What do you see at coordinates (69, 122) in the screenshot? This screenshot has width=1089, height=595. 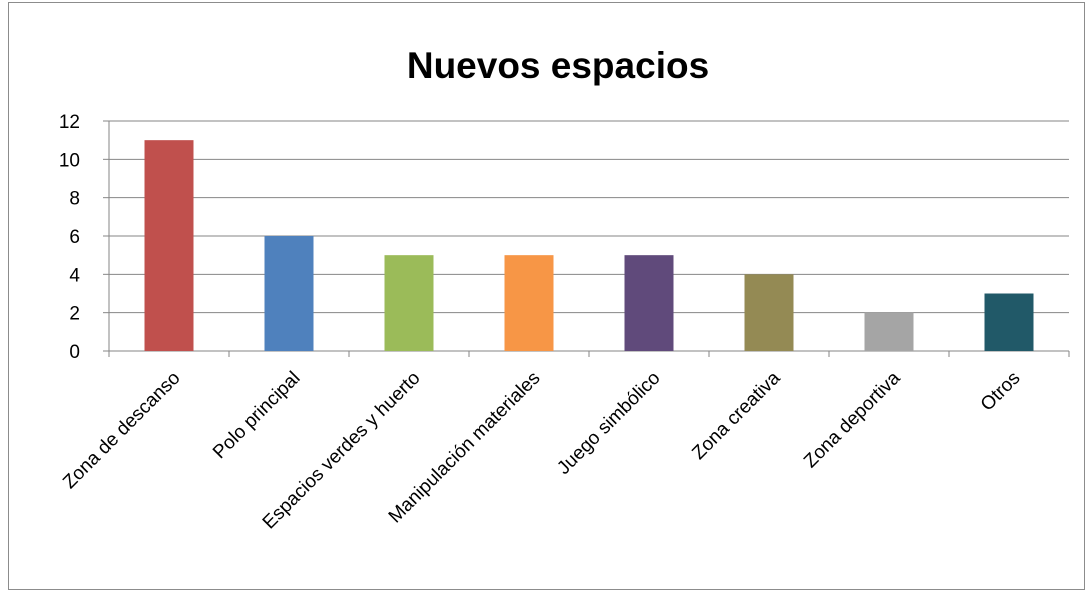 I see `y-tick-label: 12` at bounding box center [69, 122].